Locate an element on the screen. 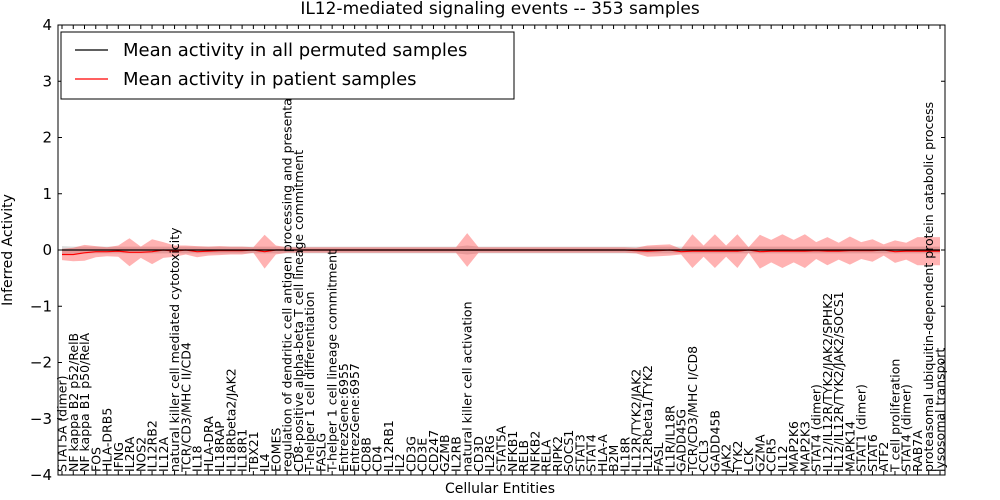 Image resolution: width=1000 pixels, height=500 pixels. x-axis-label: Cellular Entities is located at coordinates (500, 489).